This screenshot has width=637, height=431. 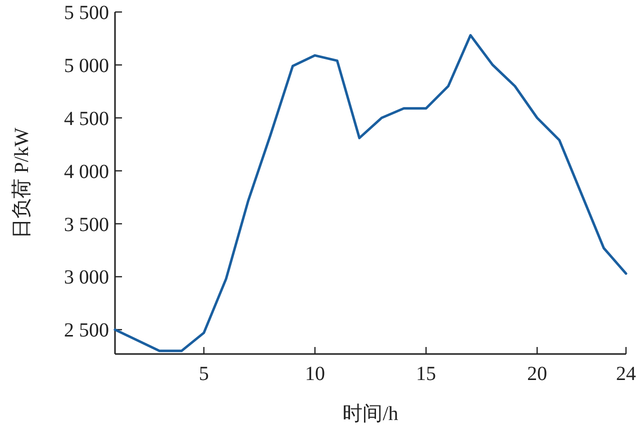 I want to click on y-tick-label: 3 500, so click(x=86, y=225).